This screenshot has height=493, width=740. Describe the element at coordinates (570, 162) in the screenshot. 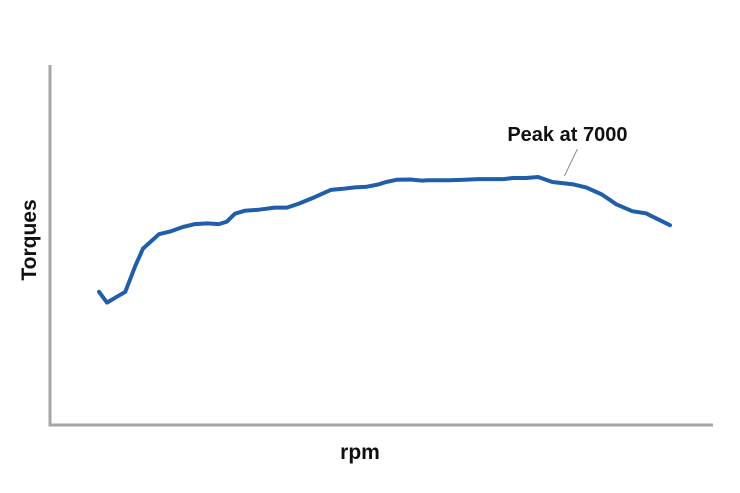

I see `peak-annotation-leader` at that location.